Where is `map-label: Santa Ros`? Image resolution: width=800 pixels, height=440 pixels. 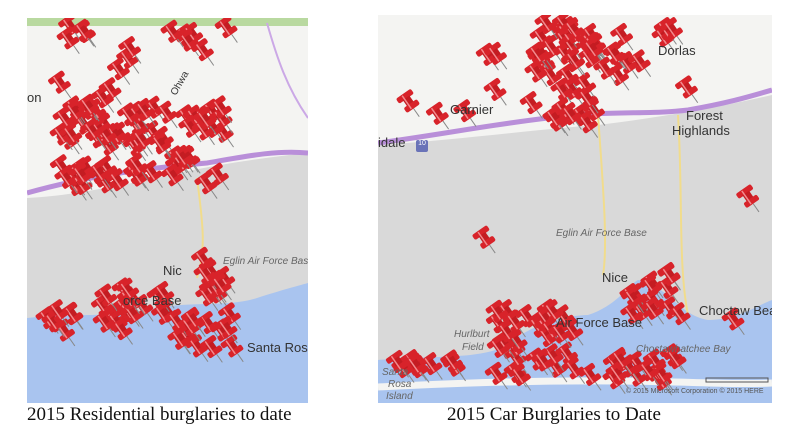 map-label: Santa Ros is located at coordinates (277, 347).